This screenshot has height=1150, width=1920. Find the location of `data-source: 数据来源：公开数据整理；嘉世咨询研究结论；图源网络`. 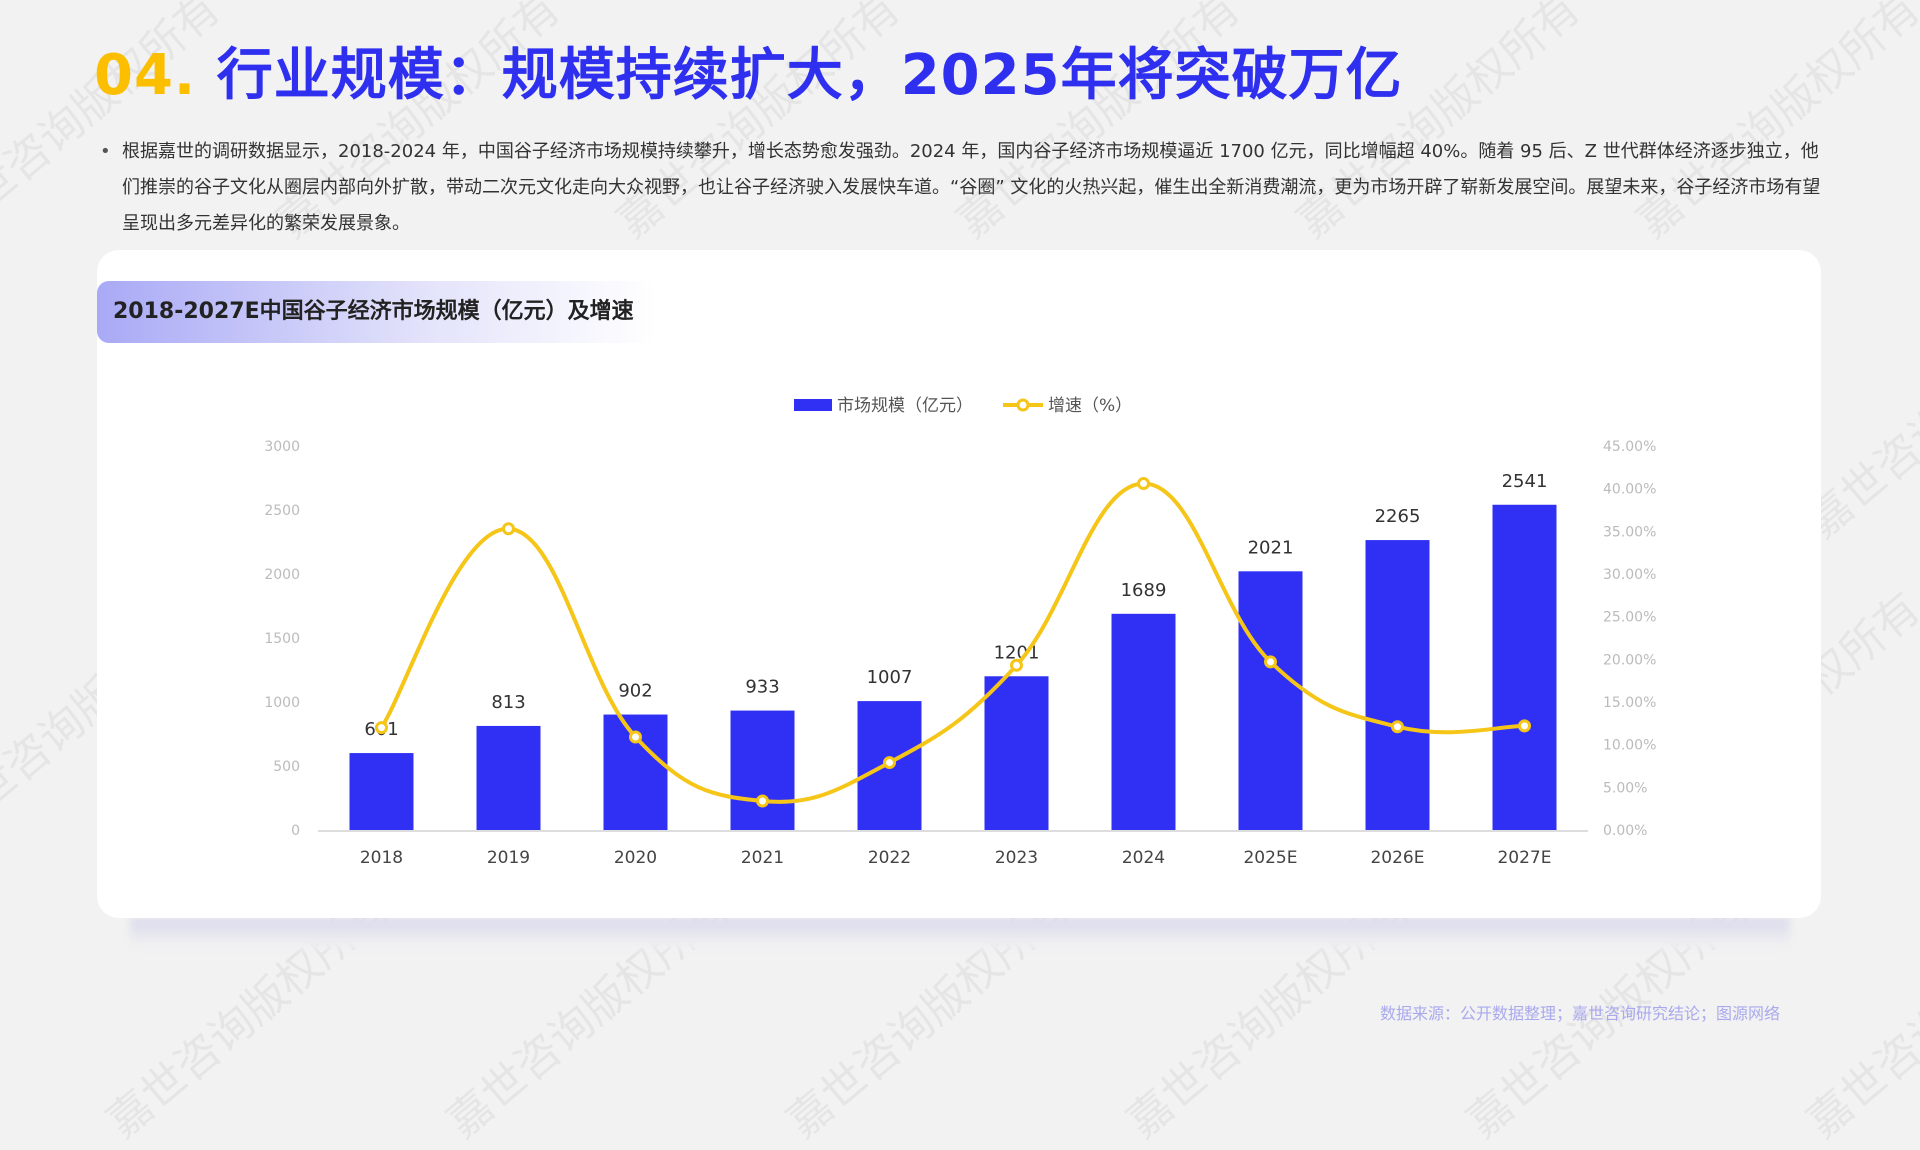

data-source: 数据来源：公开数据整理；嘉世咨询研究结论；图源网络 is located at coordinates (1580, 1013).